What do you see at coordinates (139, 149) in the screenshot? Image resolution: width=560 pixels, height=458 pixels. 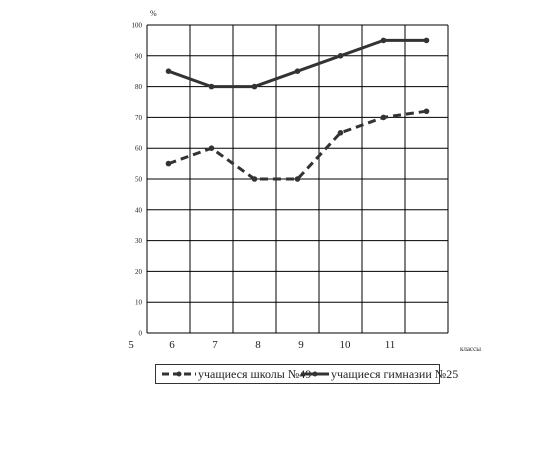 I see `y-tick-label-60: 60` at bounding box center [139, 149].